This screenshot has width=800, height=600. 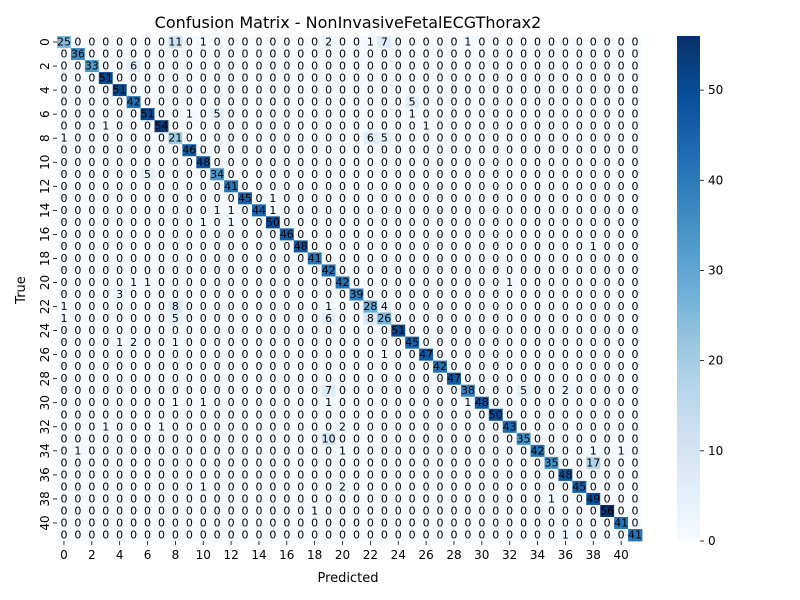 What do you see at coordinates (453, 555) in the screenshot?
I see `x-tick-label: 28` at bounding box center [453, 555].